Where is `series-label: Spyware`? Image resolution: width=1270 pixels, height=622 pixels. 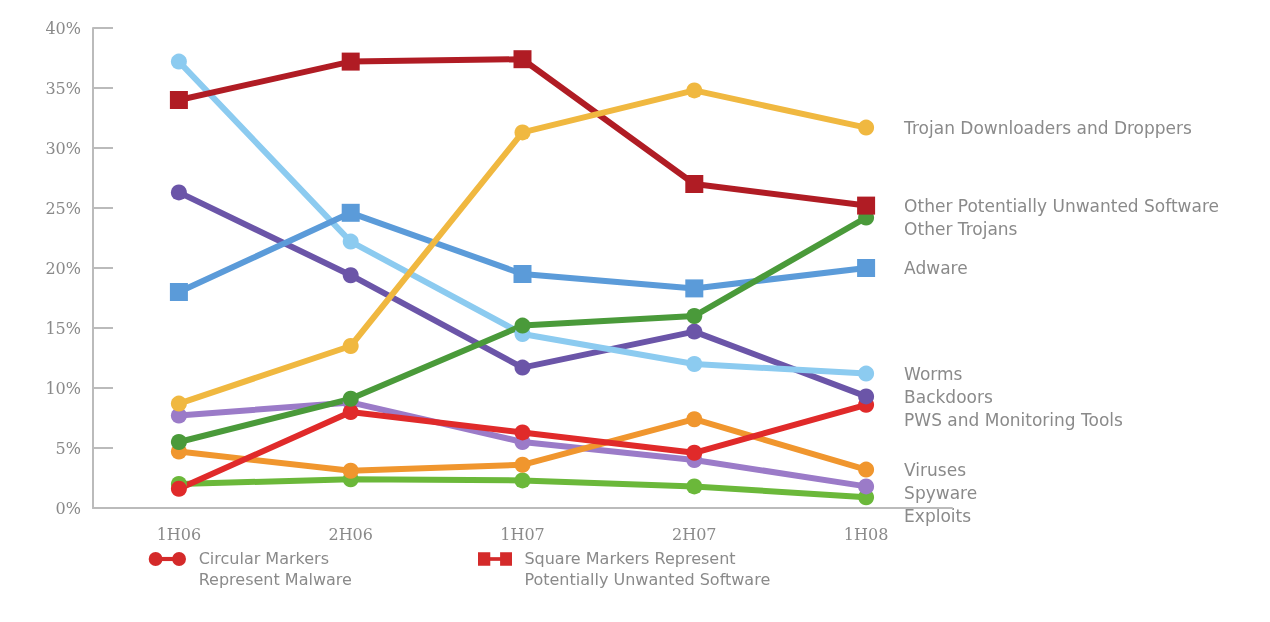 series-label: Spyware is located at coordinates (941, 492).